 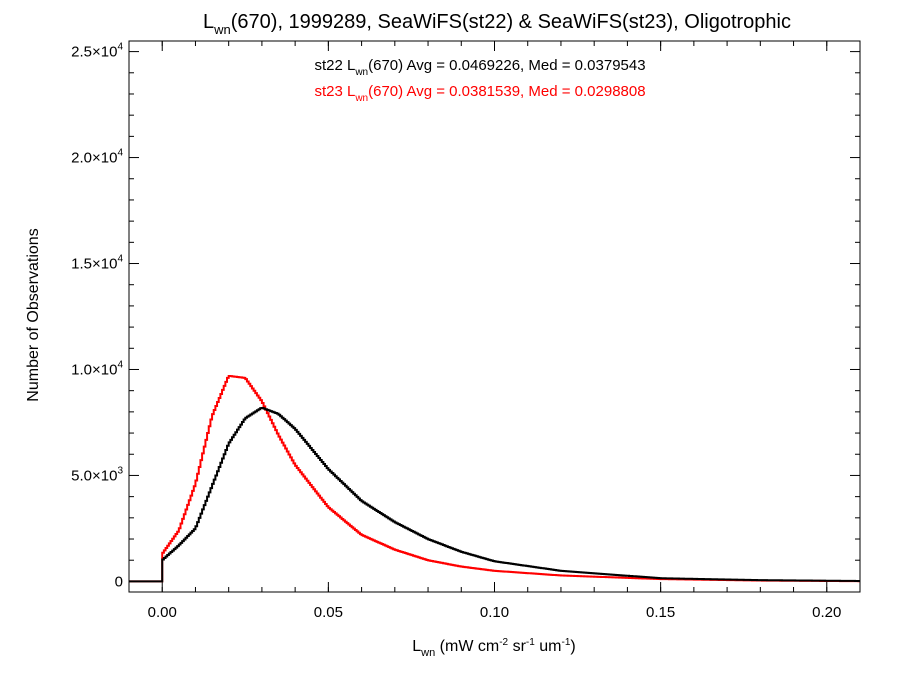 I want to click on x-tick-label: 0.05, so click(x=328, y=612).